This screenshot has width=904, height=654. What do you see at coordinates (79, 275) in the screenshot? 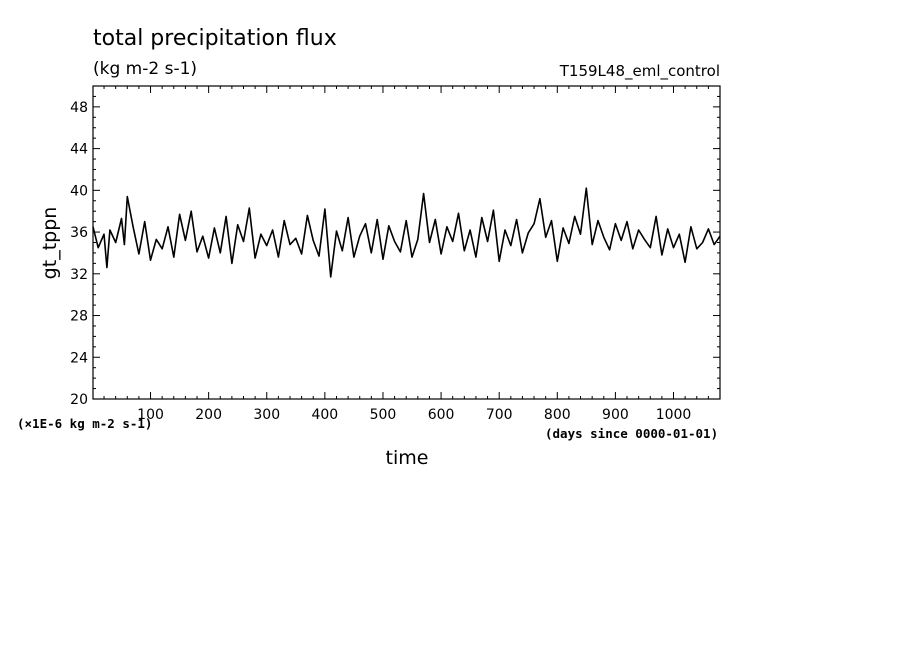
I see `y-tick-label: 32` at bounding box center [79, 275].